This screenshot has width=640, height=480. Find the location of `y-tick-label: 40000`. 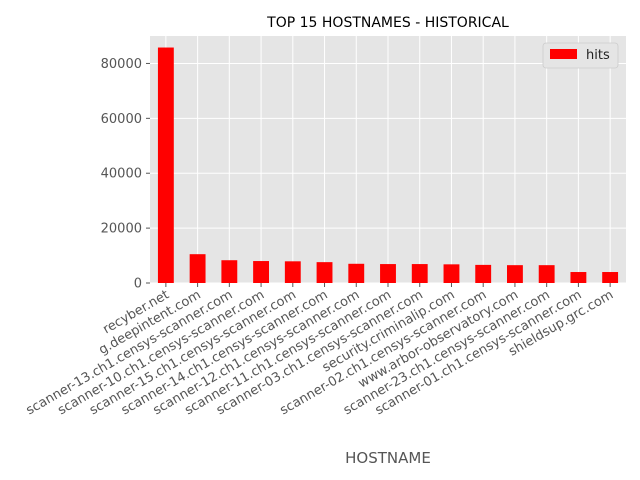

y-tick-label: 40000 is located at coordinates (121, 174).